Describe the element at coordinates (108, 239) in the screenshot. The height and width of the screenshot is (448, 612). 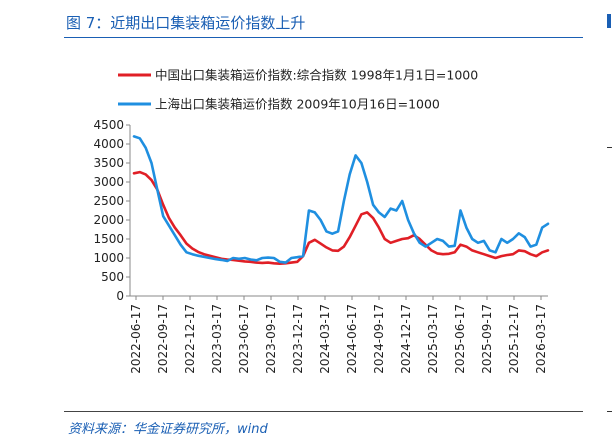
I see `y-tick-label: 1500` at that location.